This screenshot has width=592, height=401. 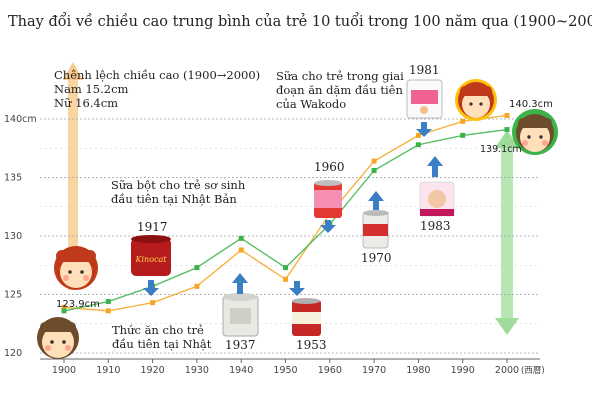 I want to click on boy-face-icon-start, so click(x=58, y=338).